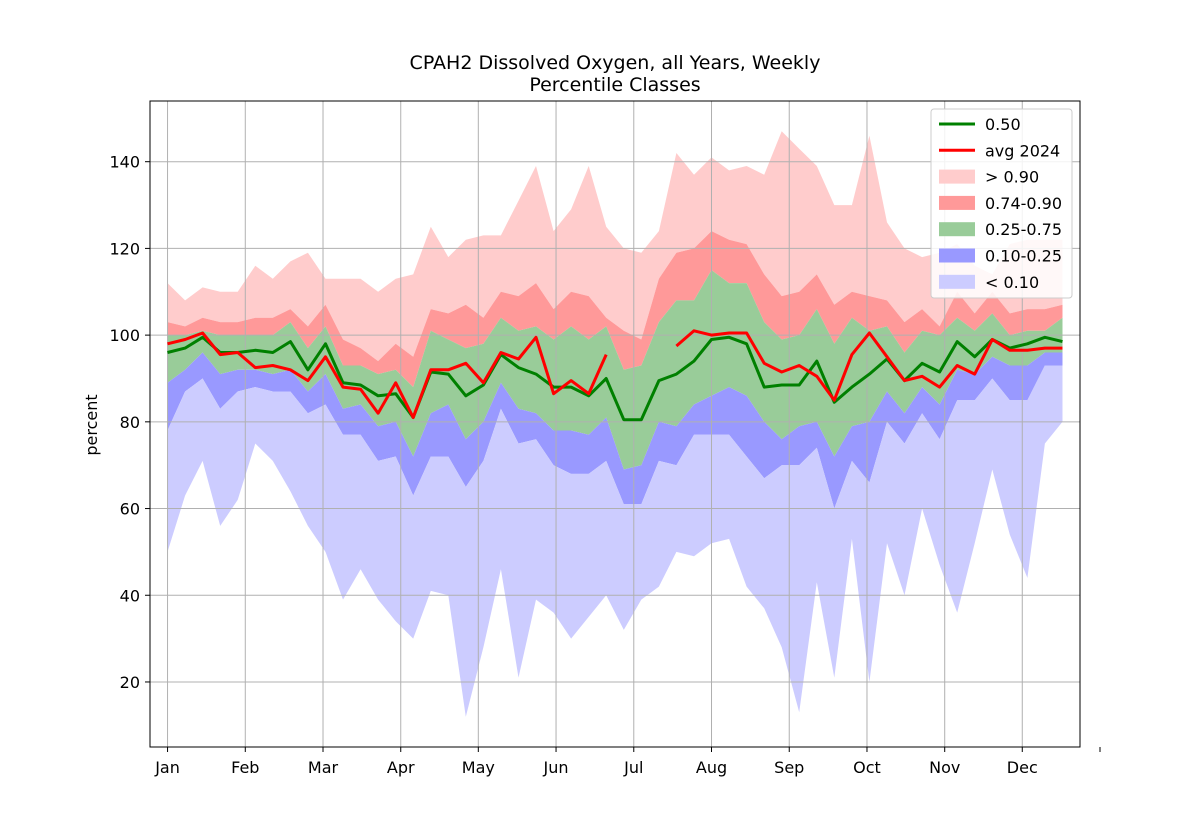 This screenshot has width=1200, height=840. I want to click on x-tick-label-6: Jul, so click(633, 767).